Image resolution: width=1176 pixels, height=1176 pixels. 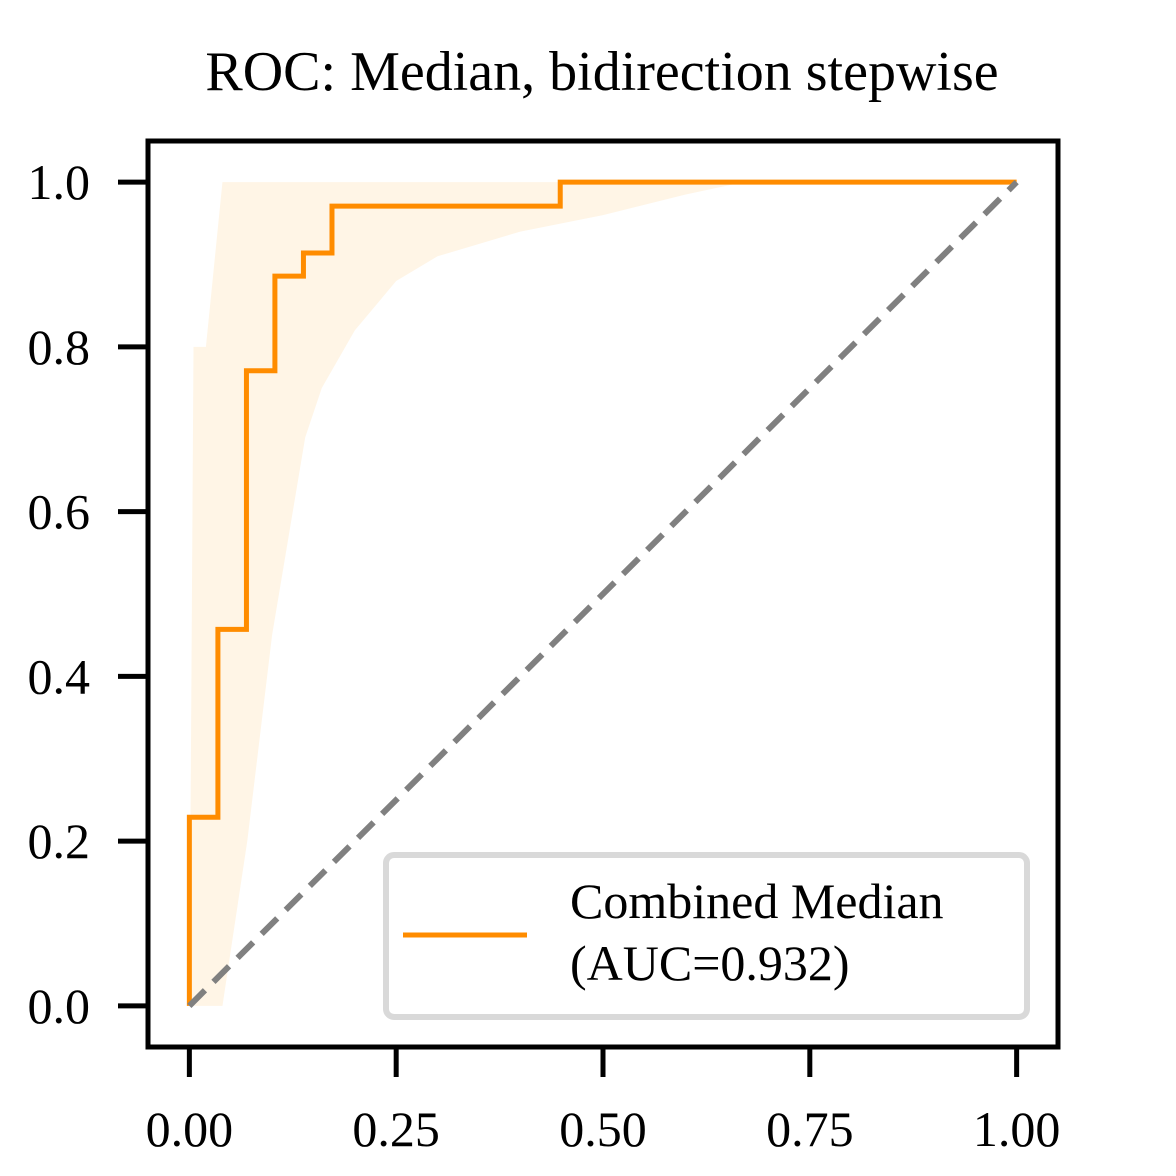 What do you see at coordinates (59, 347) in the screenshot?
I see `y-tick-label: 0.8` at bounding box center [59, 347].